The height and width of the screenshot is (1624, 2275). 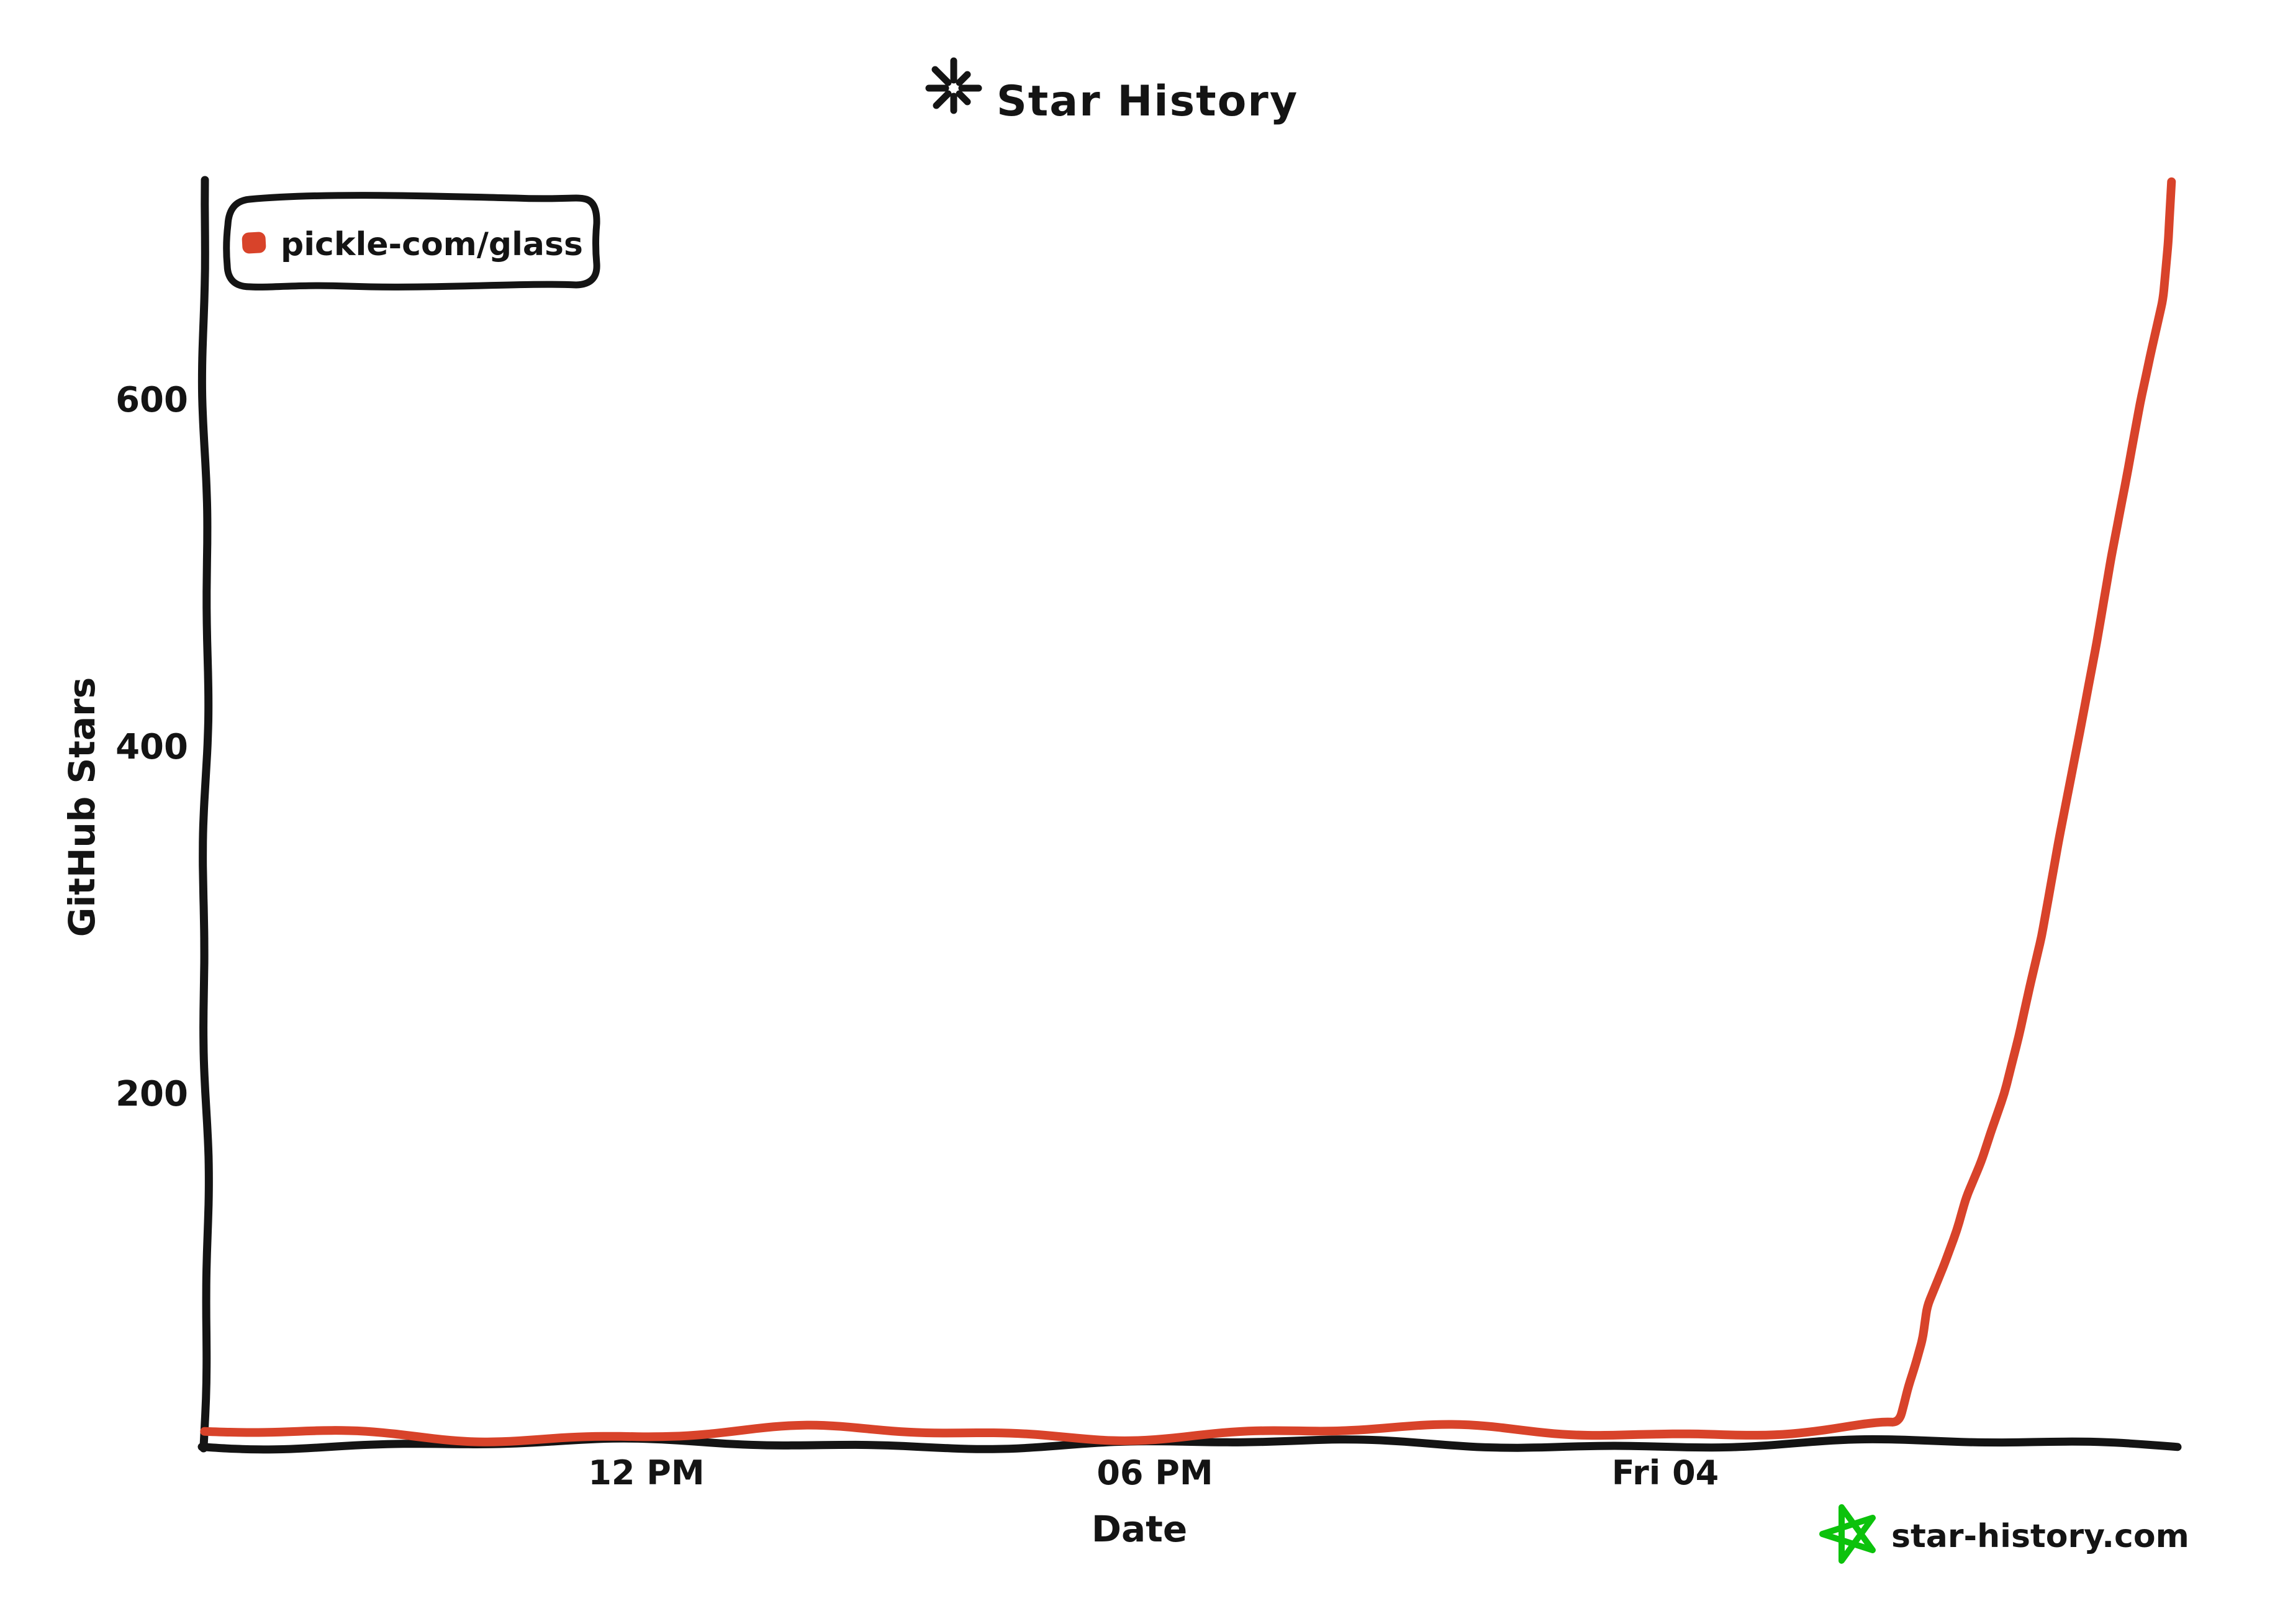 I want to click on x-axis-title: Date, so click(x=1139, y=1529).